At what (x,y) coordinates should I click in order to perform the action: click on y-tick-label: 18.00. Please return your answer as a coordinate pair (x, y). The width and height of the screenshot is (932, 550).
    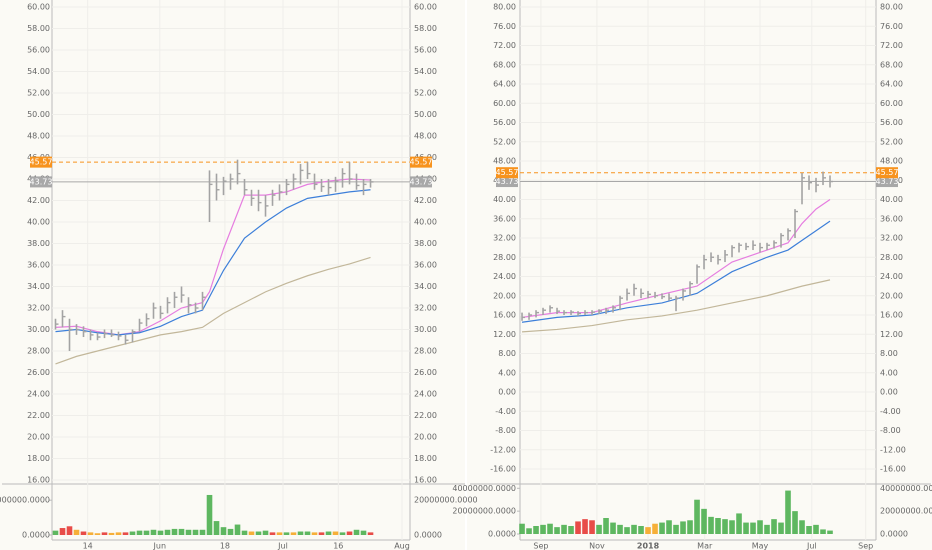
    Looking at the image, I should click on (425, 458).